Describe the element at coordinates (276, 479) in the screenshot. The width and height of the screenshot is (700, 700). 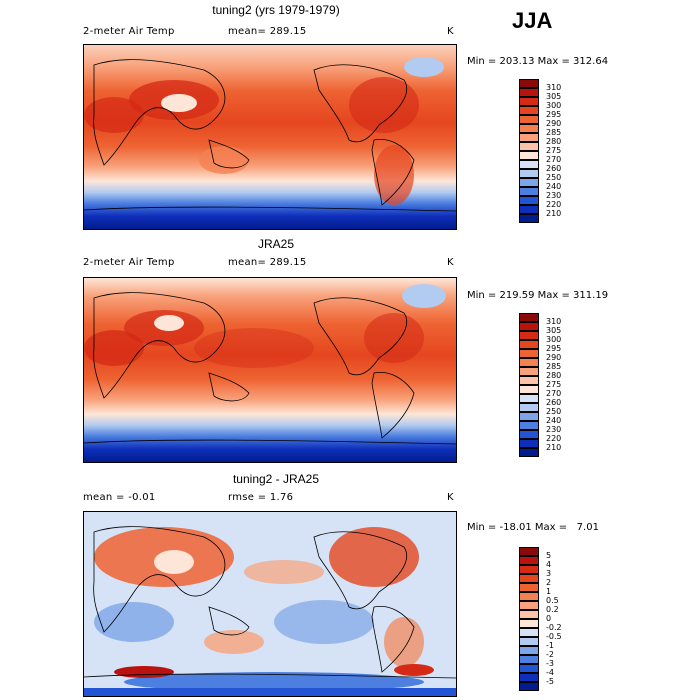
I see `panel-3-title: tuning2 - JRA25` at that location.